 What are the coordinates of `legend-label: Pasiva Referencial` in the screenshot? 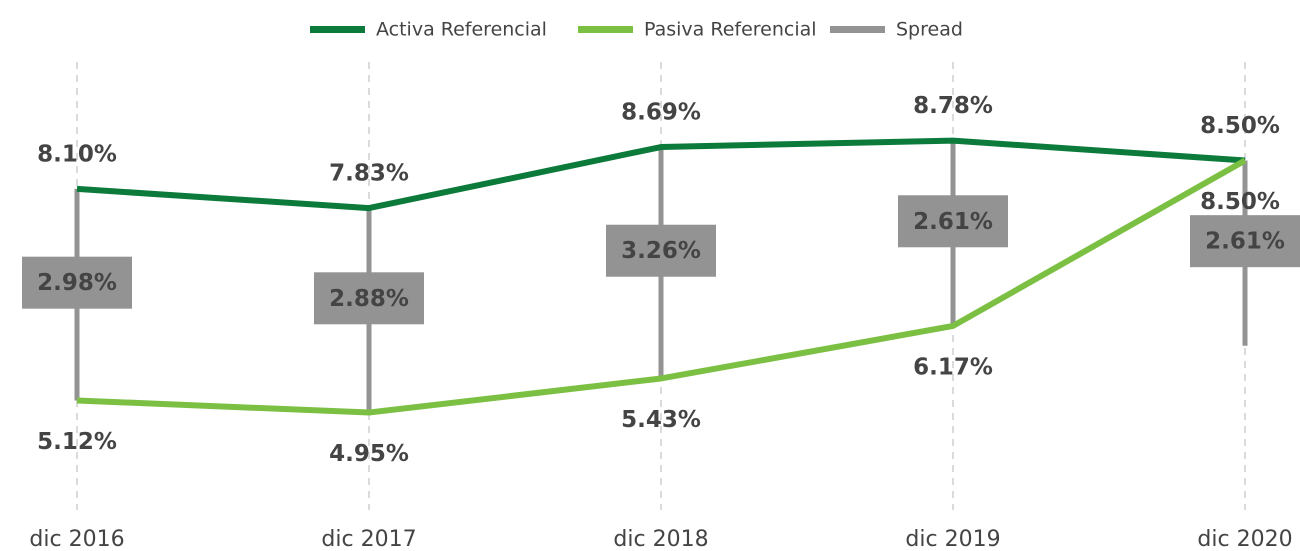 It's located at (730, 30).